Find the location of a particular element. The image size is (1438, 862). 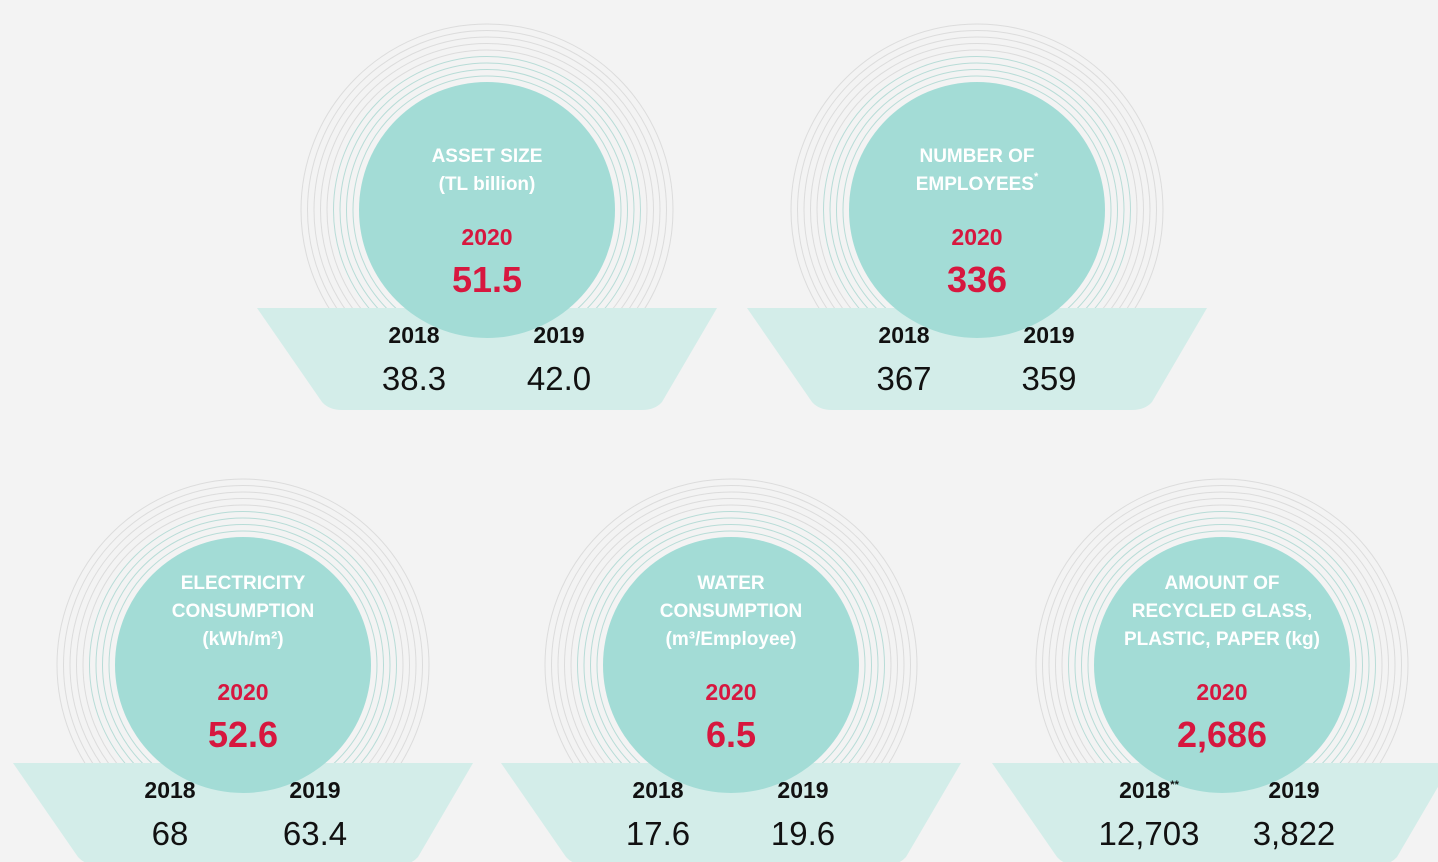

prior-value: 17.6 is located at coordinates (658, 833).